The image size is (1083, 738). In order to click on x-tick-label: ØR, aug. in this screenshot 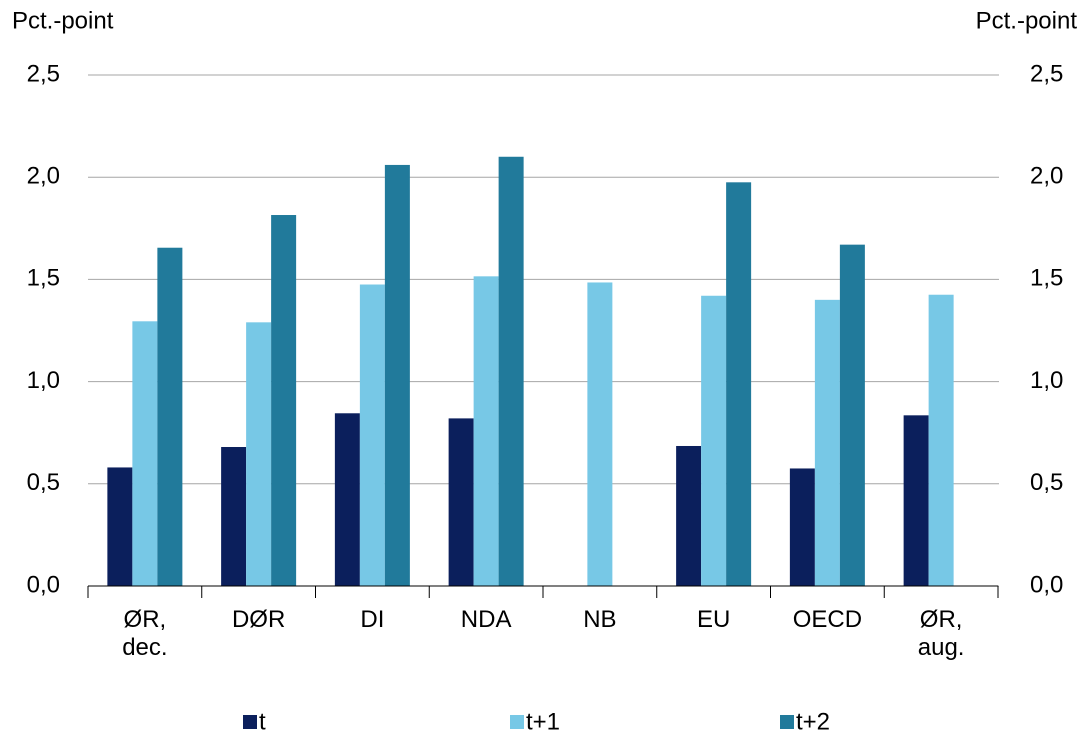, I will do `click(941, 633)`.